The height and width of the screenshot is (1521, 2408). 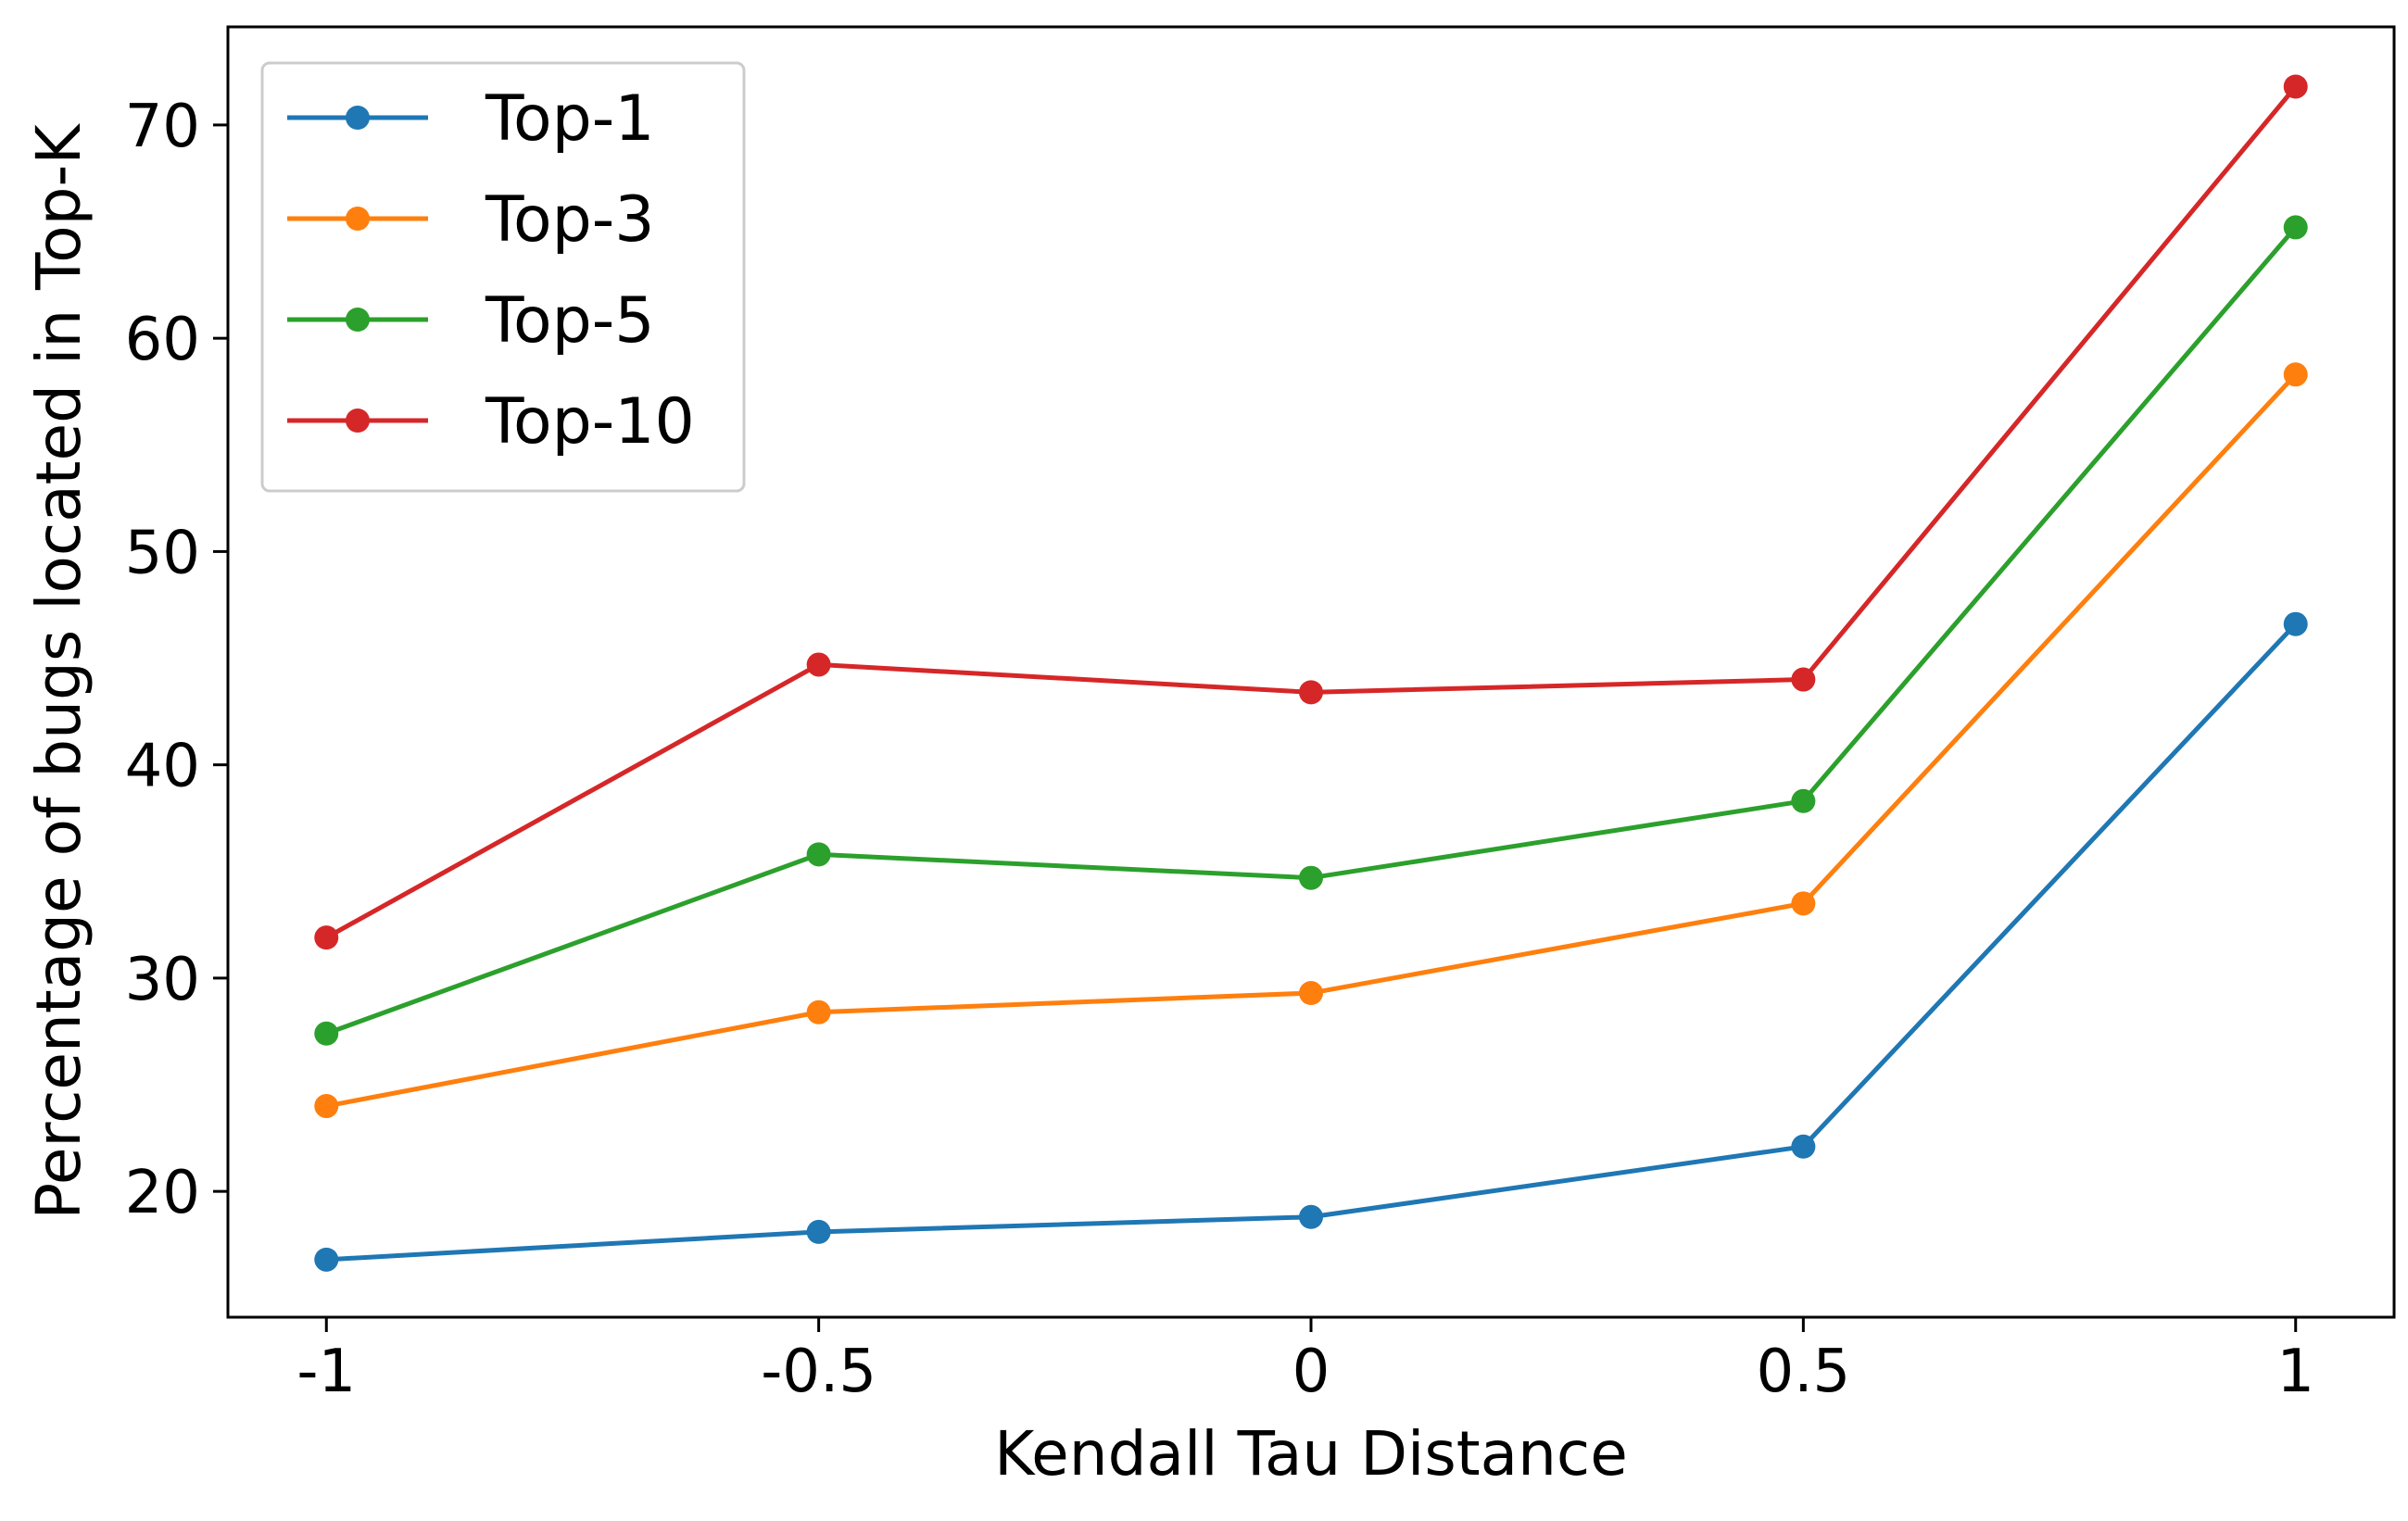 What do you see at coordinates (162, 553) in the screenshot?
I see `y-tick-label: 50` at bounding box center [162, 553].